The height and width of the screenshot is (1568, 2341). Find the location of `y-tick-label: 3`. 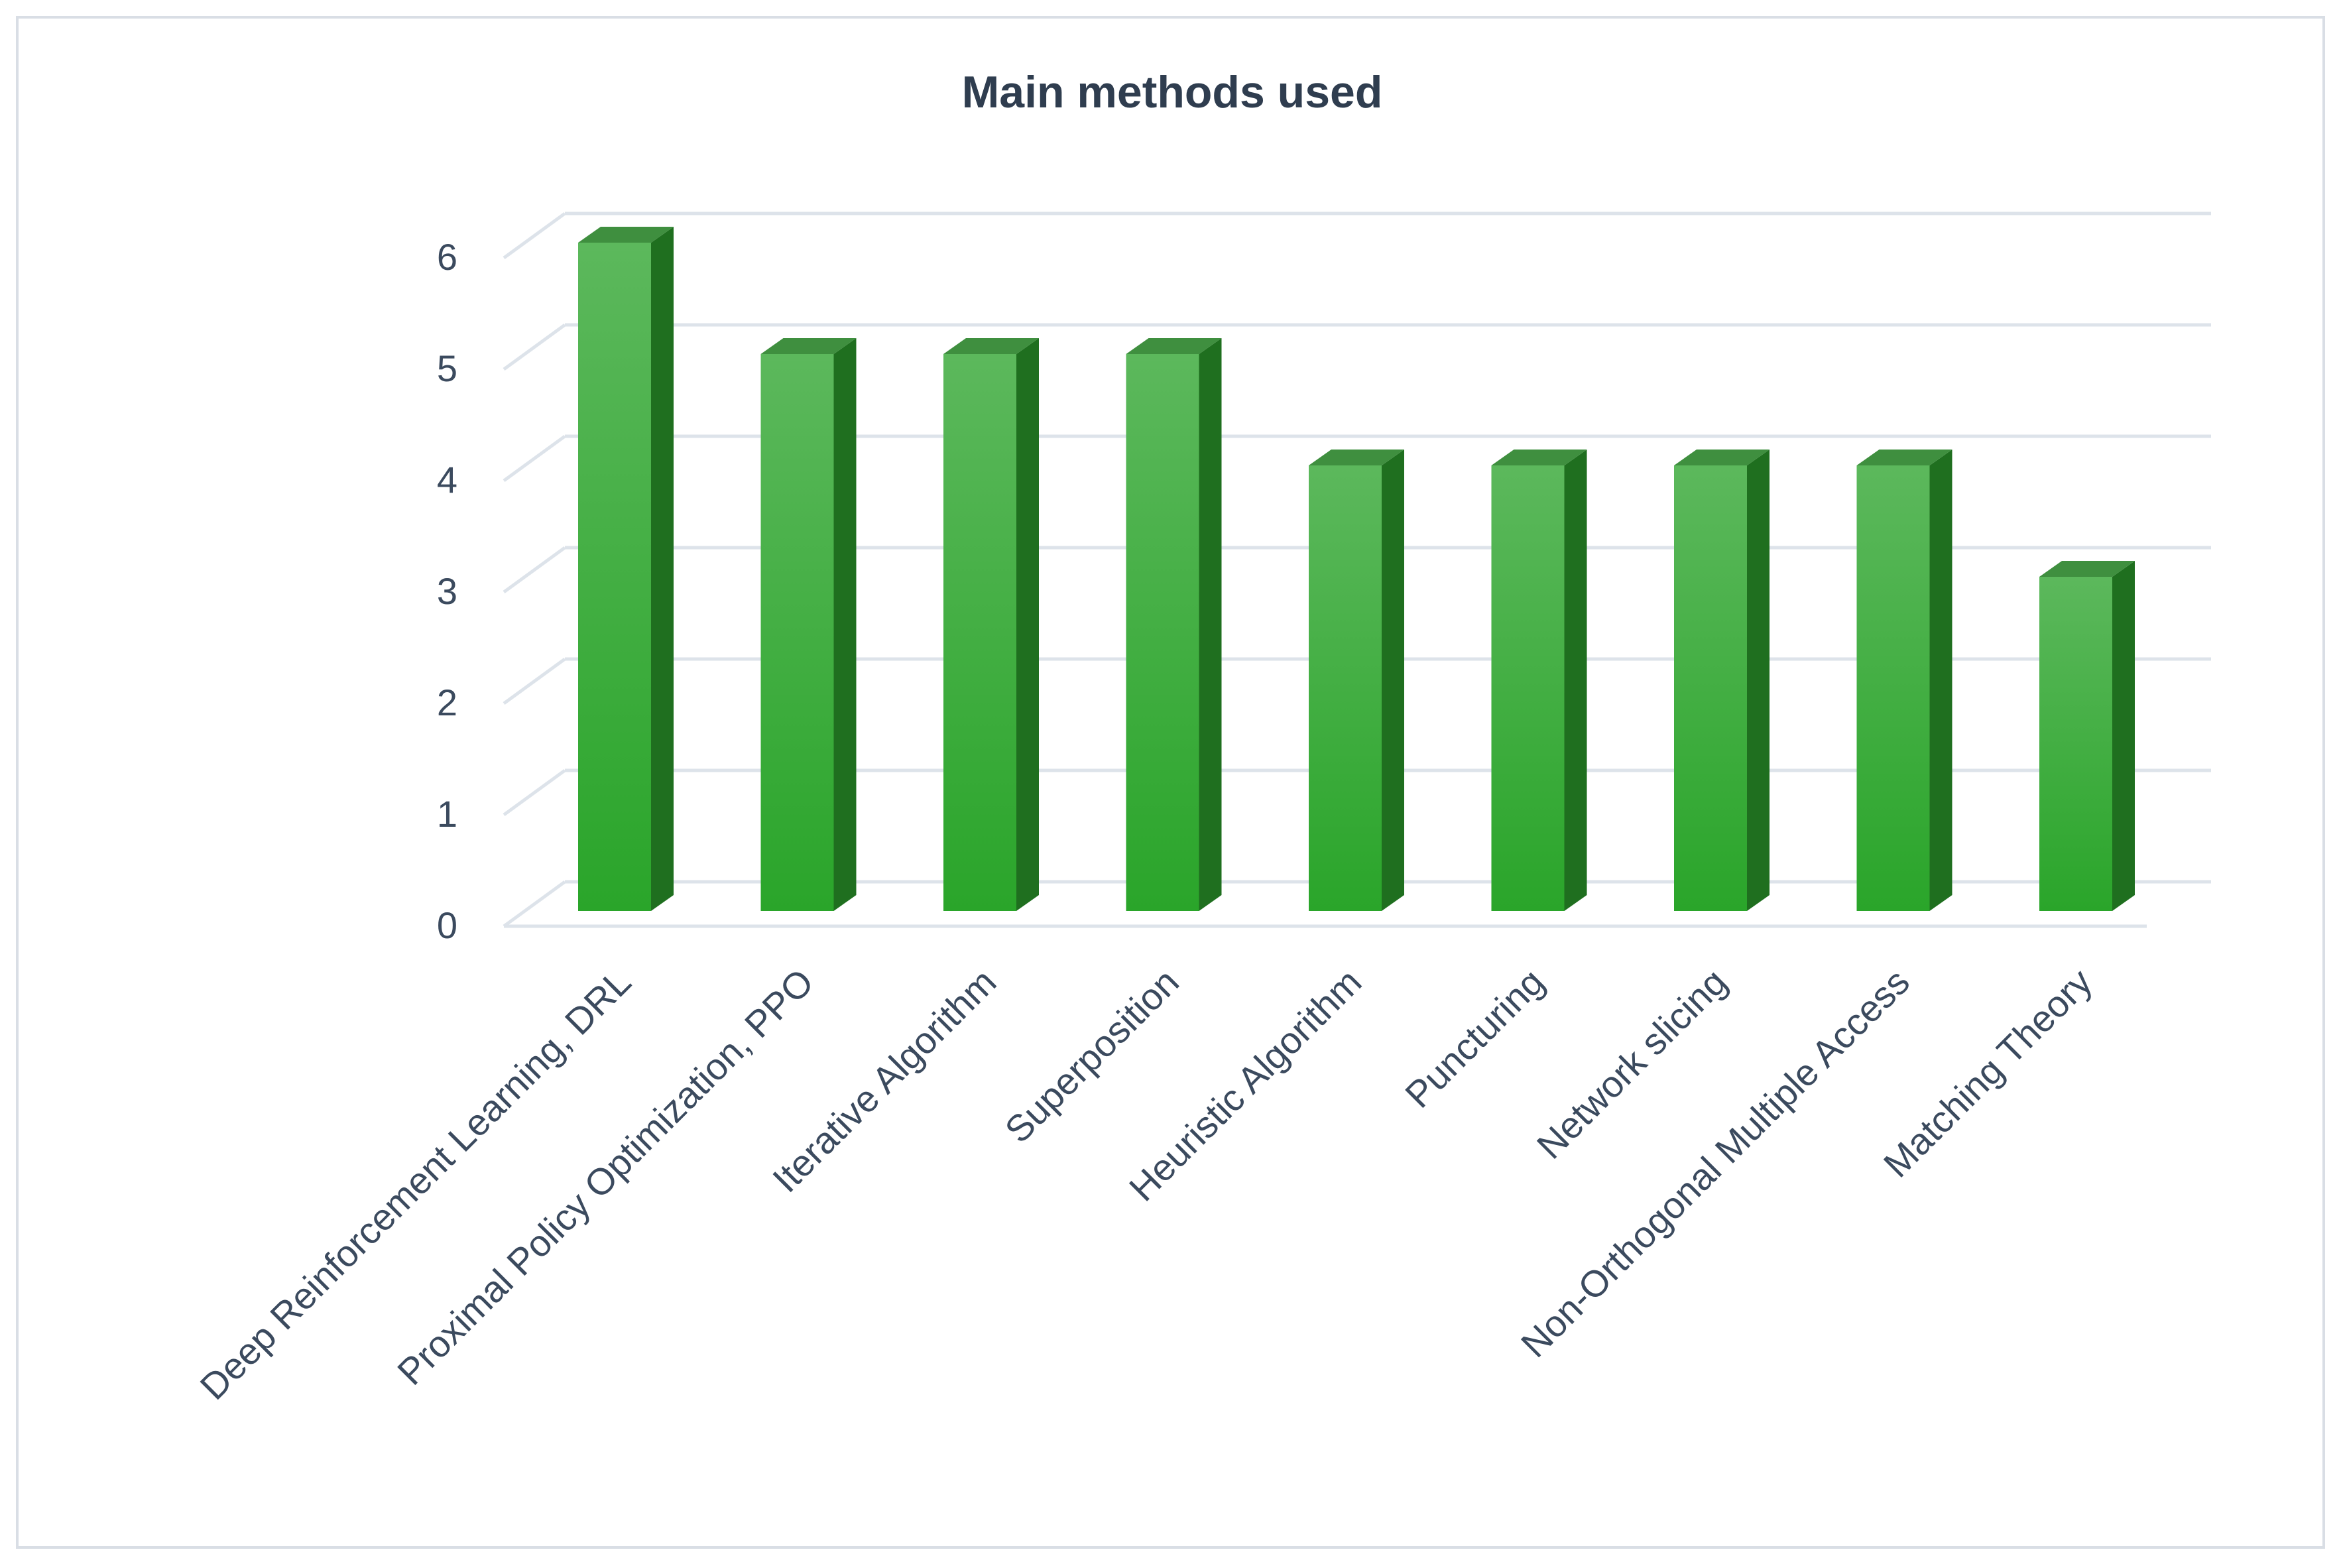

y-tick-label: 3 is located at coordinates (447, 591).